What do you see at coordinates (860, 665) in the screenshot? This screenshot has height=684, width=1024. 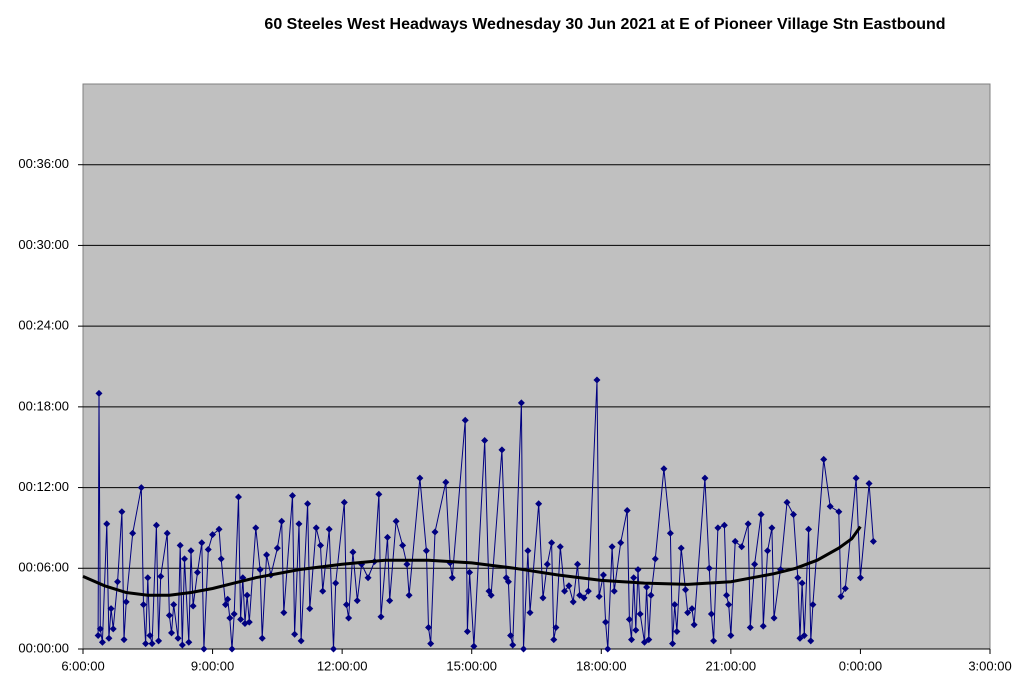 I see `x-tick-label: 0:00:00` at bounding box center [860, 665].